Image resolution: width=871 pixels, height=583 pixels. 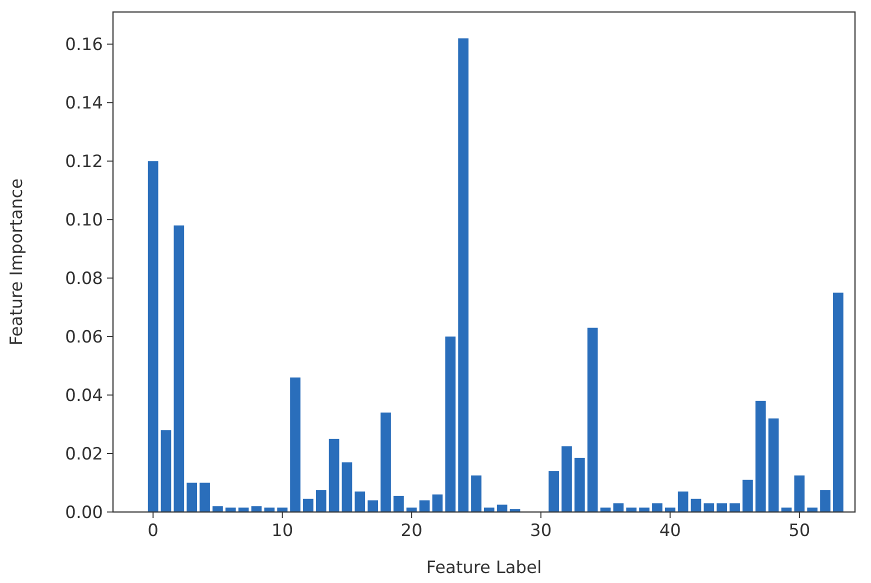 I want to click on y-tick-label: 0.00, so click(x=84, y=512).